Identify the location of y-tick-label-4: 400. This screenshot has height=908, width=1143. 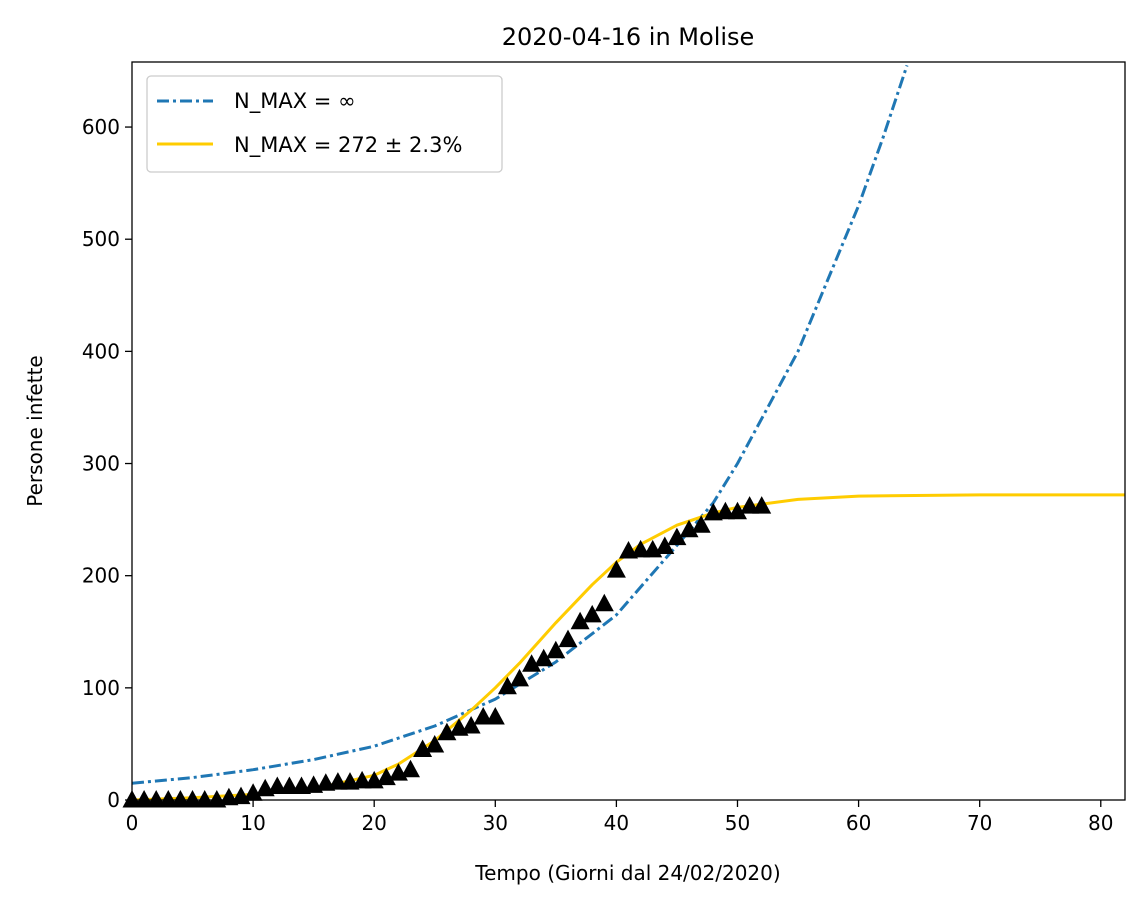
(101, 351).